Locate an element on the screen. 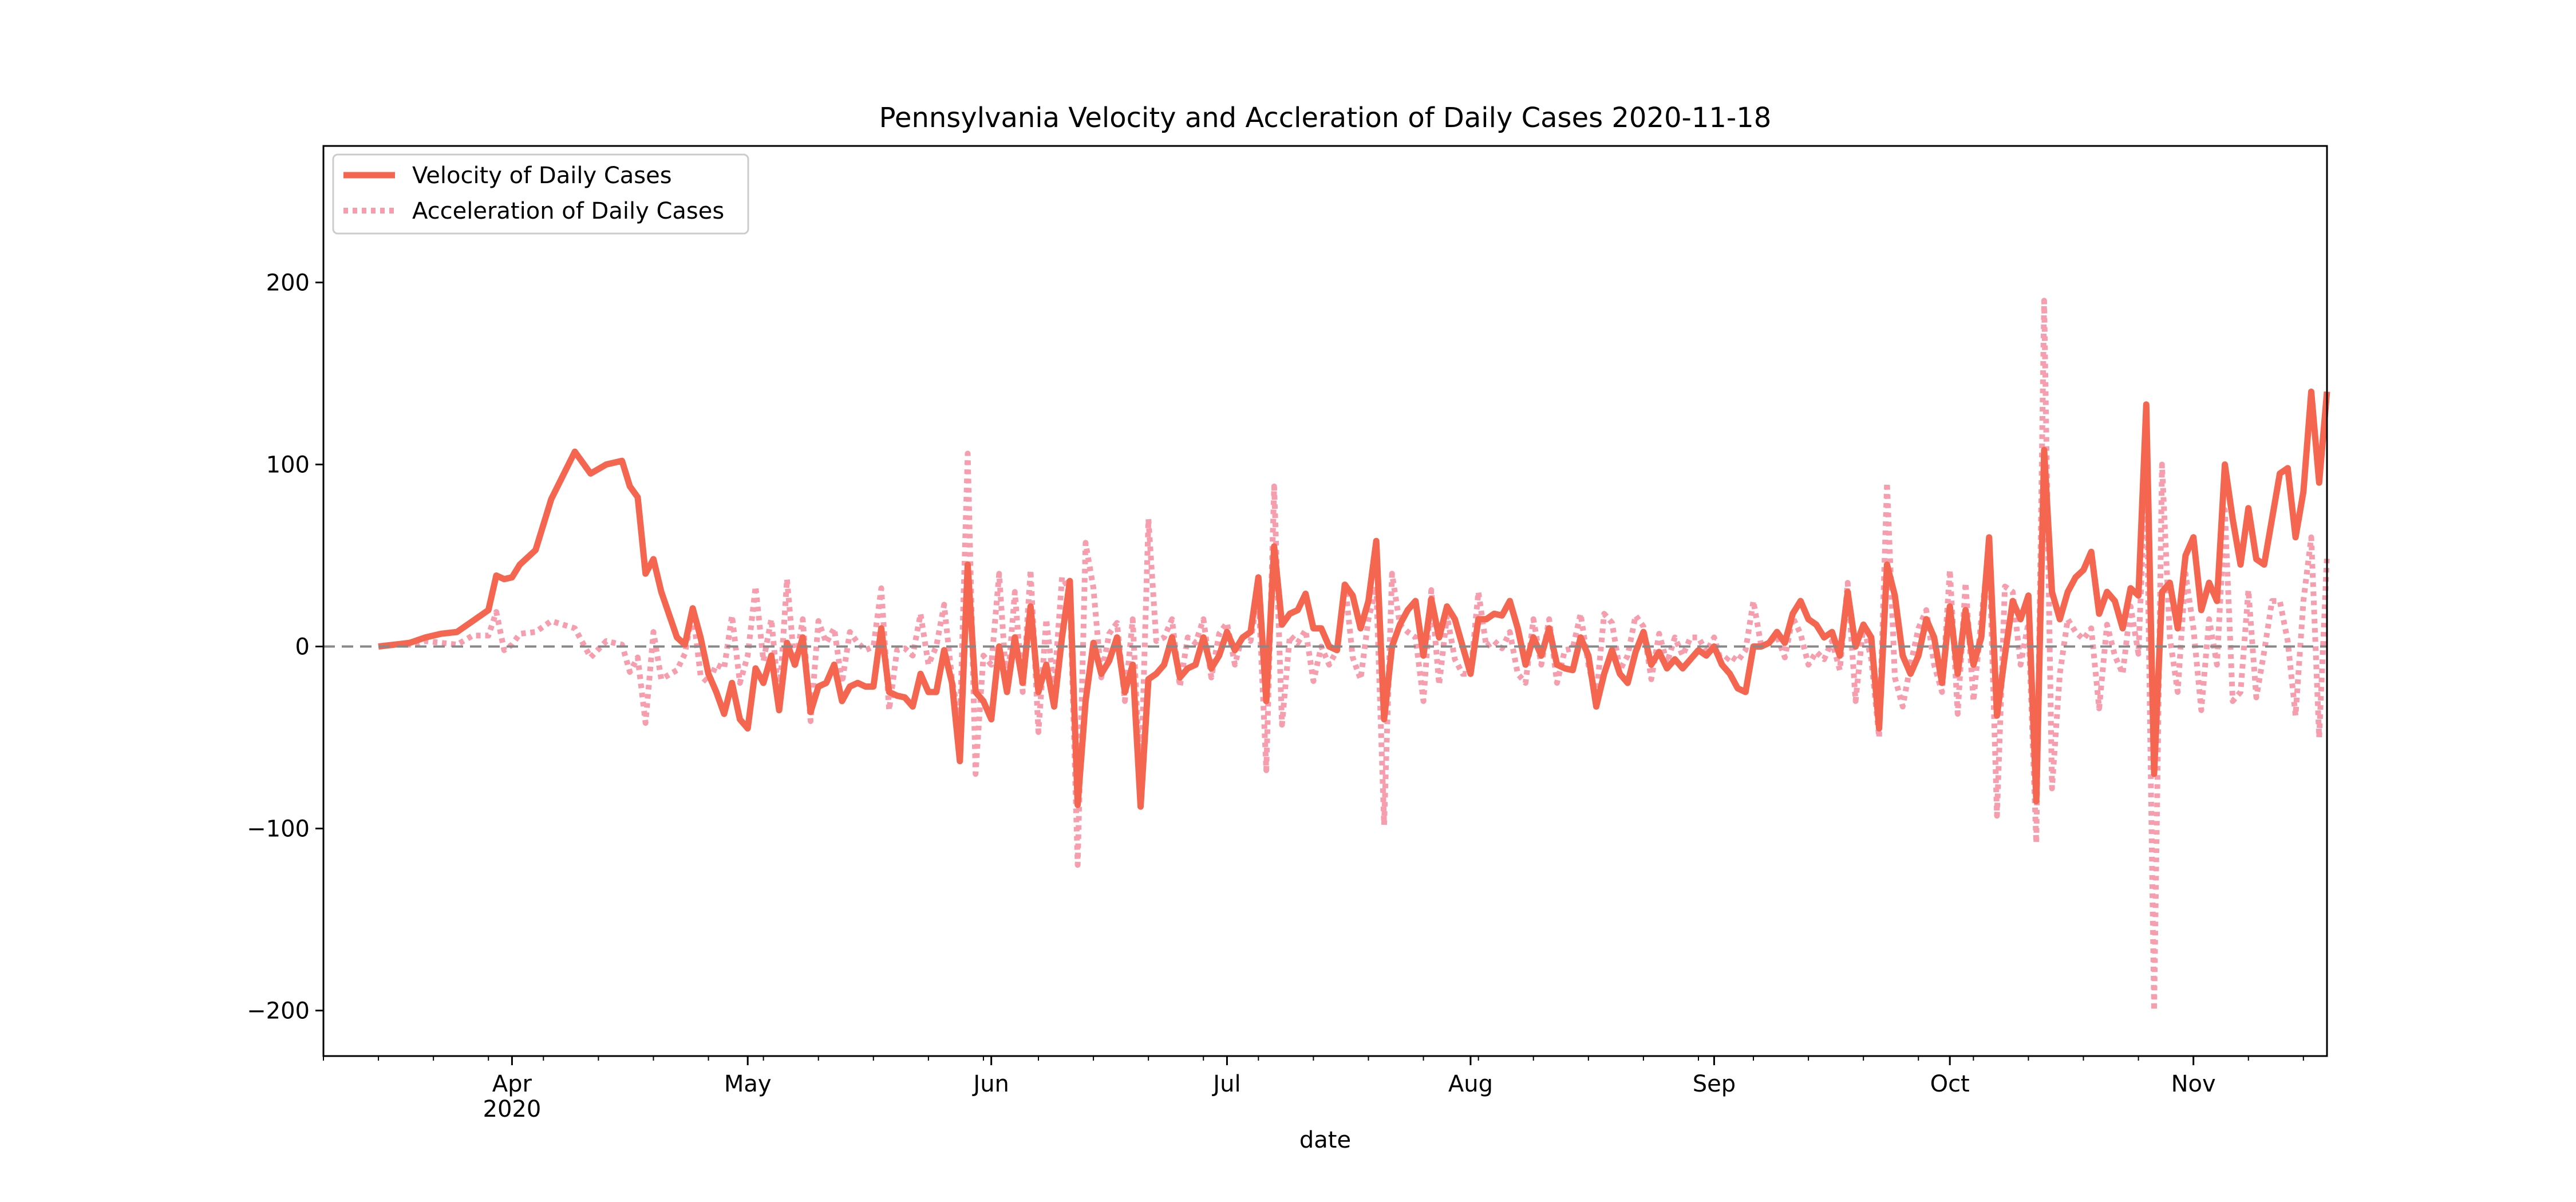  x-tick-label: Aug is located at coordinates (1470, 1084).